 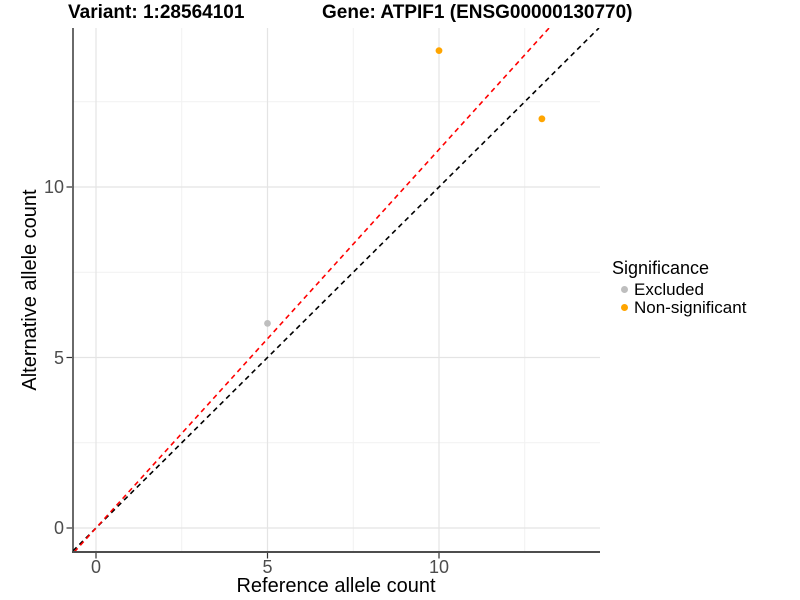 What do you see at coordinates (439, 567) in the screenshot?
I see `x-tick-label: 10` at bounding box center [439, 567].